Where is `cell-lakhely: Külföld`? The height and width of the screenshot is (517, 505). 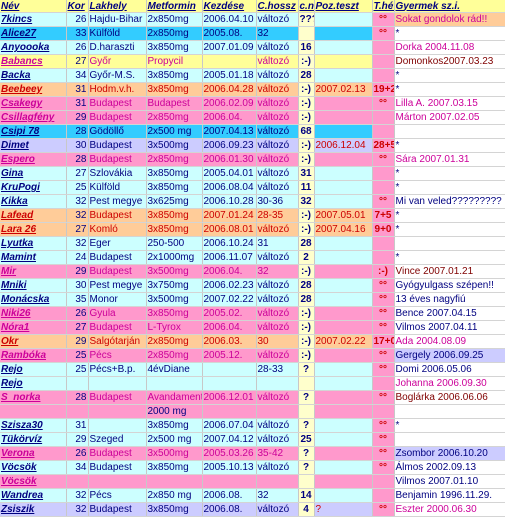
cell-lakhely: Külföld is located at coordinates (117, 33).